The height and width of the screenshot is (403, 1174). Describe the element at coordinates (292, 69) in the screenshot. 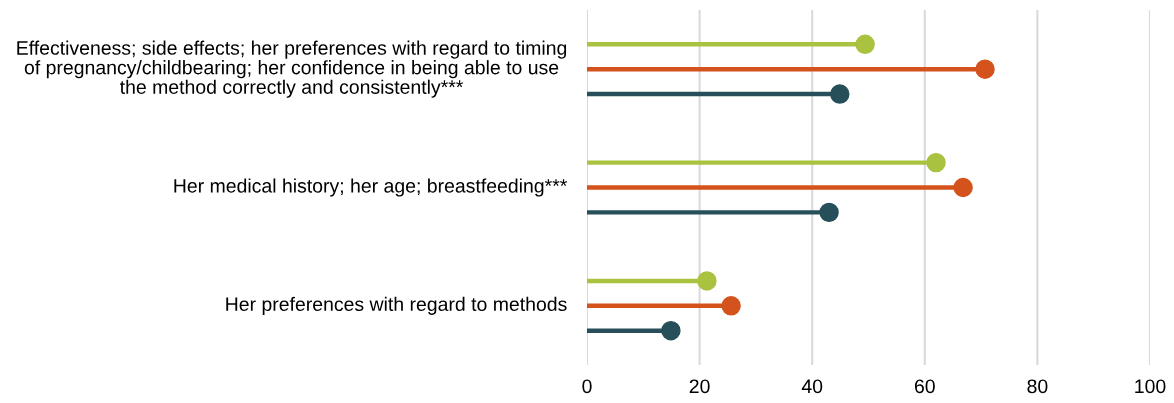

I see `y-tick-label: Effectiveness; side effects; her preferences with regard to timing of pregnancy/childbearing; her confidence in being able to use the method correctly and consistently***` at that location.